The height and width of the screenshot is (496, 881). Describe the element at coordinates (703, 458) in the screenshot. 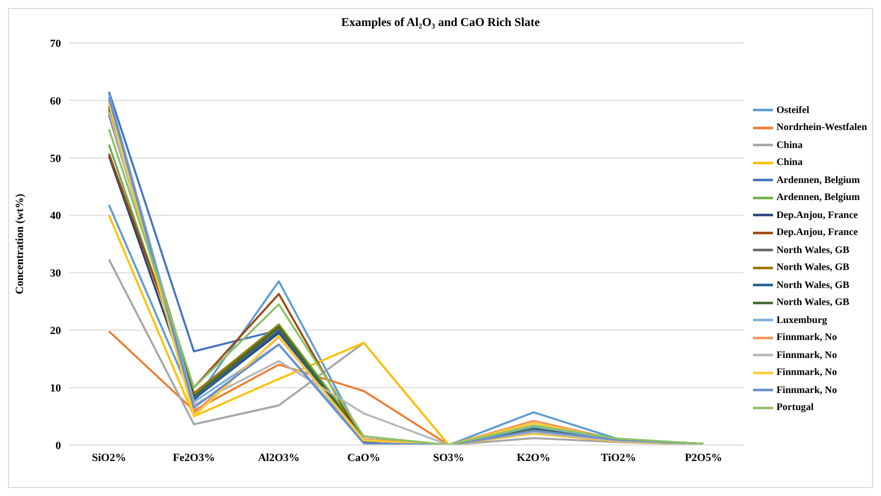

I see `x-tick-label: P2O5%` at that location.